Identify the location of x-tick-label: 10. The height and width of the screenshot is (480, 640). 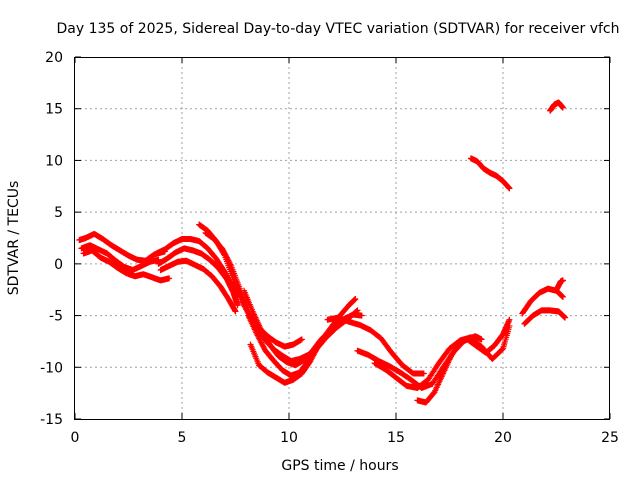
(289, 438).